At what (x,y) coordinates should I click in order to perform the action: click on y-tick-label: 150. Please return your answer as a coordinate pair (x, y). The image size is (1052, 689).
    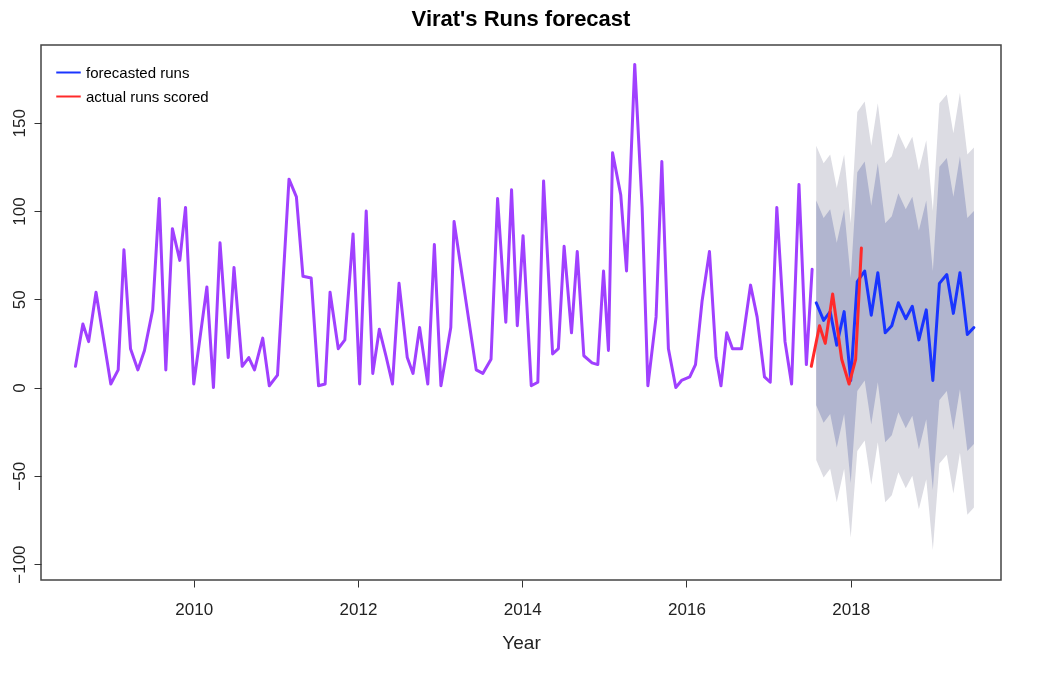
    Looking at the image, I should click on (19, 123).